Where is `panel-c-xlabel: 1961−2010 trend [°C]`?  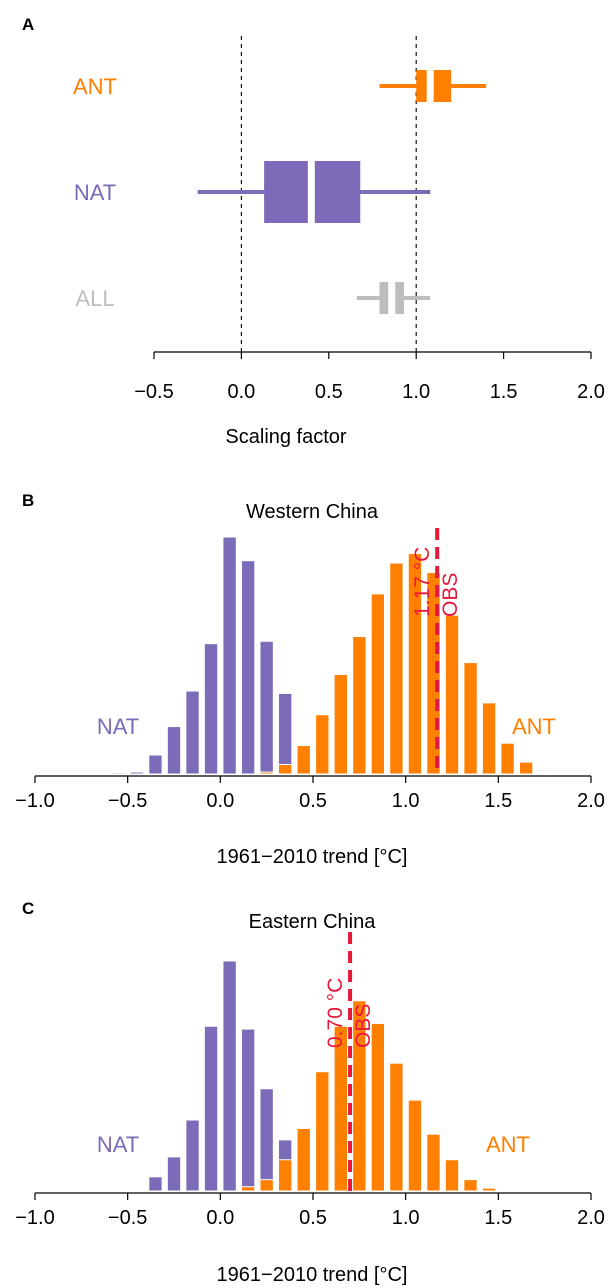 panel-c-xlabel: 1961−2010 trend [°C] is located at coordinates (312, 1275).